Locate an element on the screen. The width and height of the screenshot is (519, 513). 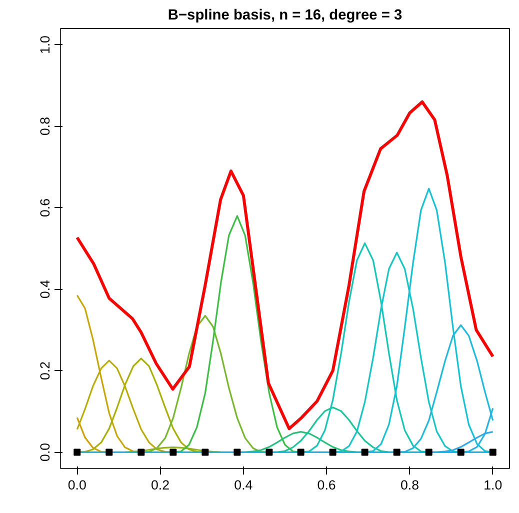
y-tick-label: 0.8 is located at coordinates (45, 126).